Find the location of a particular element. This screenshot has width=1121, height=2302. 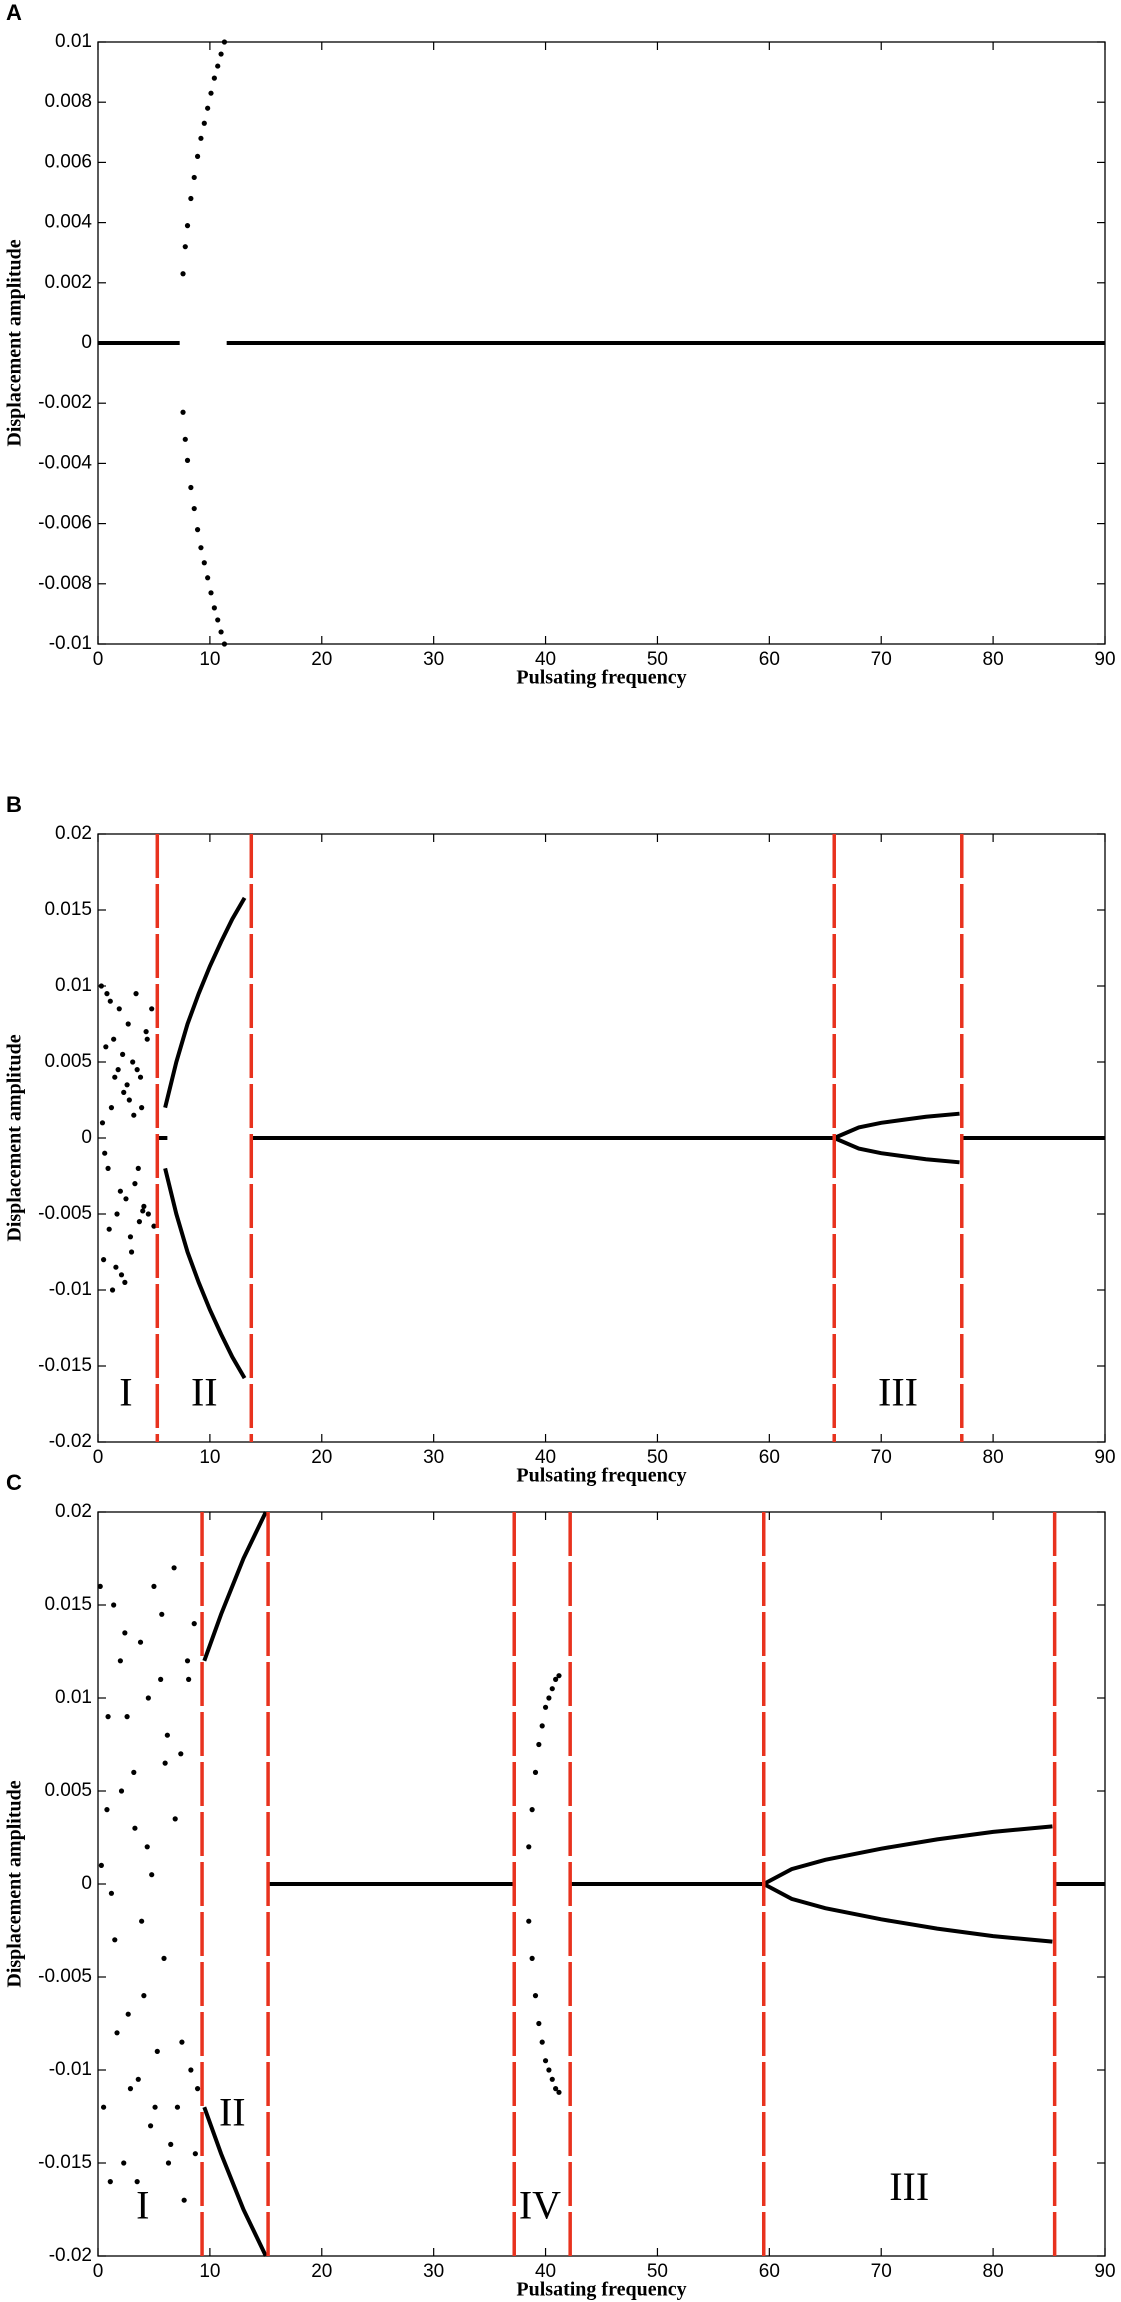

y-tick-label: -0.02 is located at coordinates (70, 1441).